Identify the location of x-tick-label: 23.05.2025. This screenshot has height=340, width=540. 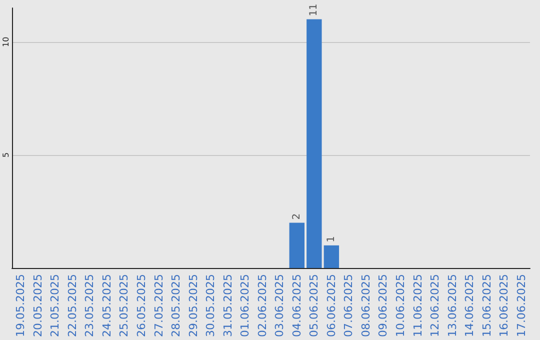
(89, 306).